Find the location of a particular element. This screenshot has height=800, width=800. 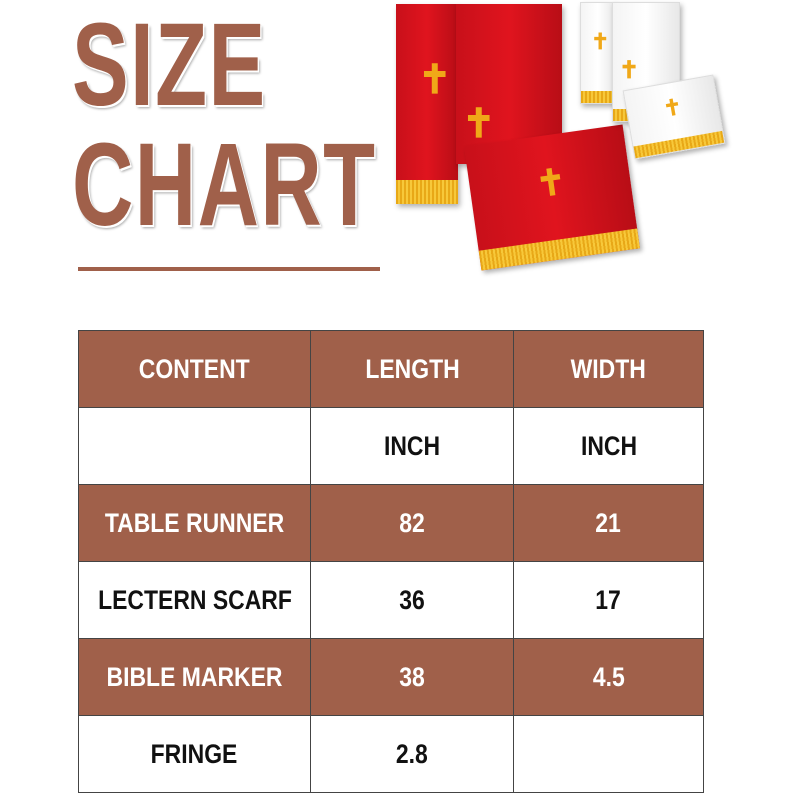

cell: TABLE RUNNER is located at coordinates (194, 523).